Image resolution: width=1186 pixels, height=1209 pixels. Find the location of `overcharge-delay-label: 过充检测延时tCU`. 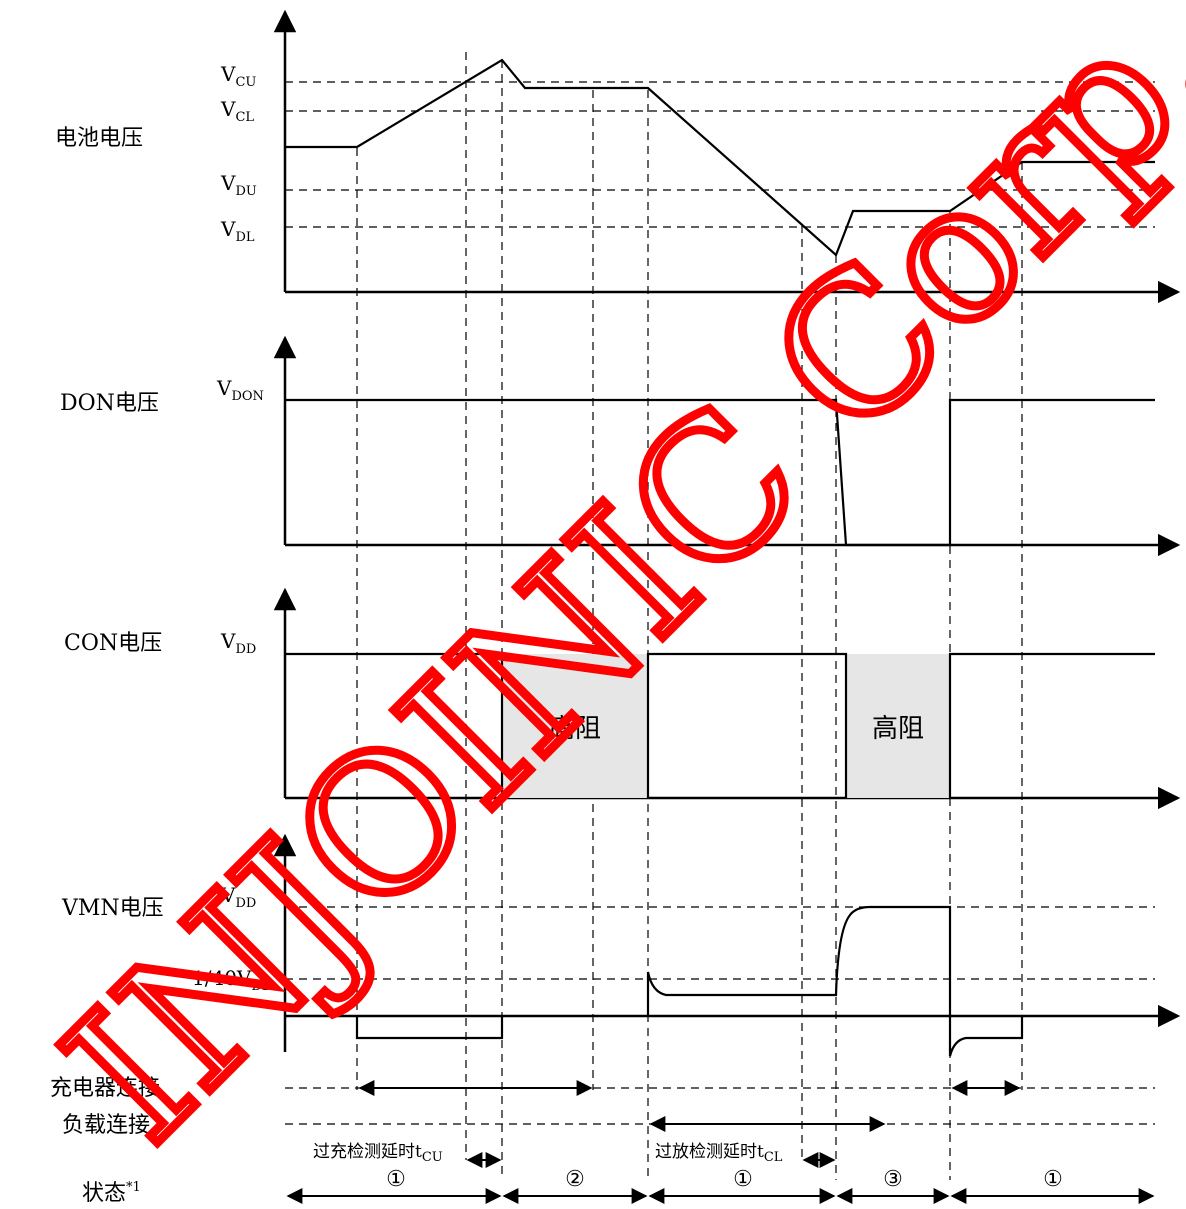

overcharge-delay-label: 过充检测延时tCU is located at coordinates (378, 1153).